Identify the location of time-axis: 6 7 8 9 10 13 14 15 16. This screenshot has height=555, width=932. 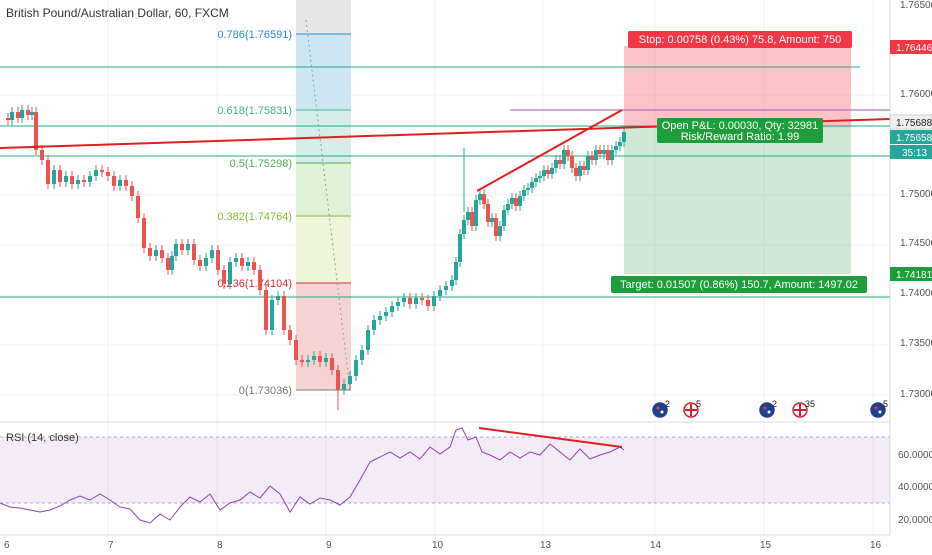
(443, 545).